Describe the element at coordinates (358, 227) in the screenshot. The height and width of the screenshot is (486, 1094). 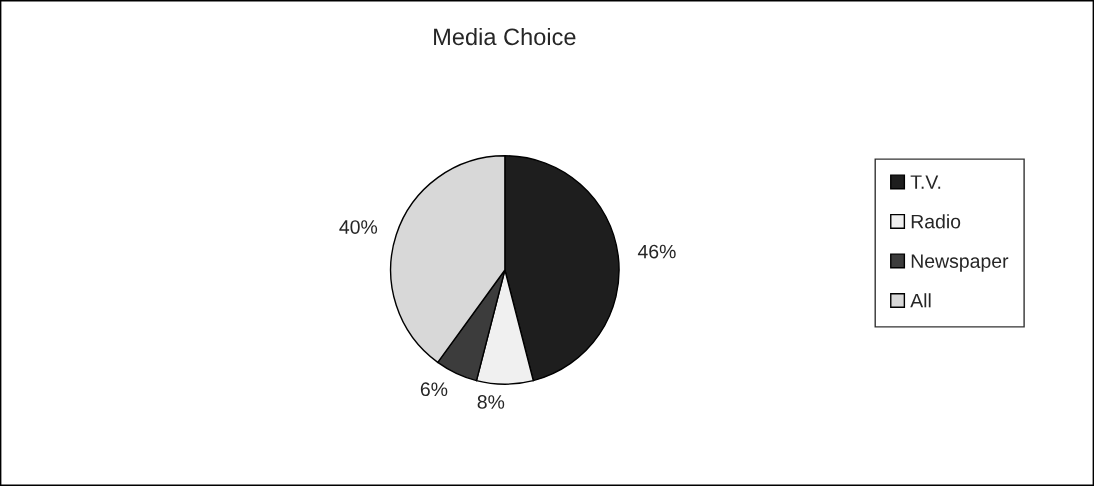
I see `data-label: 40%` at that location.